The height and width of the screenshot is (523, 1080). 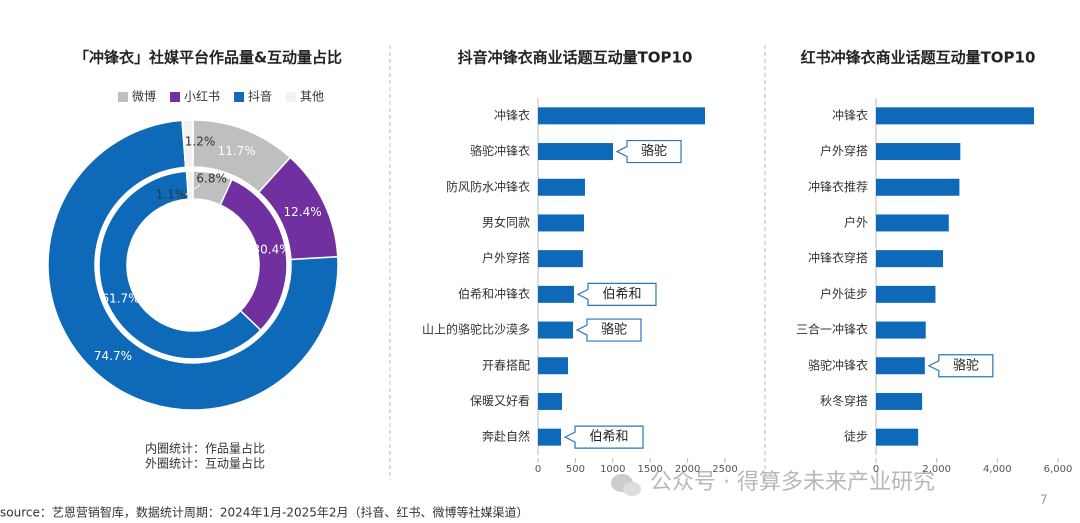 I want to click on watermark-icon, so click(x=626, y=485).